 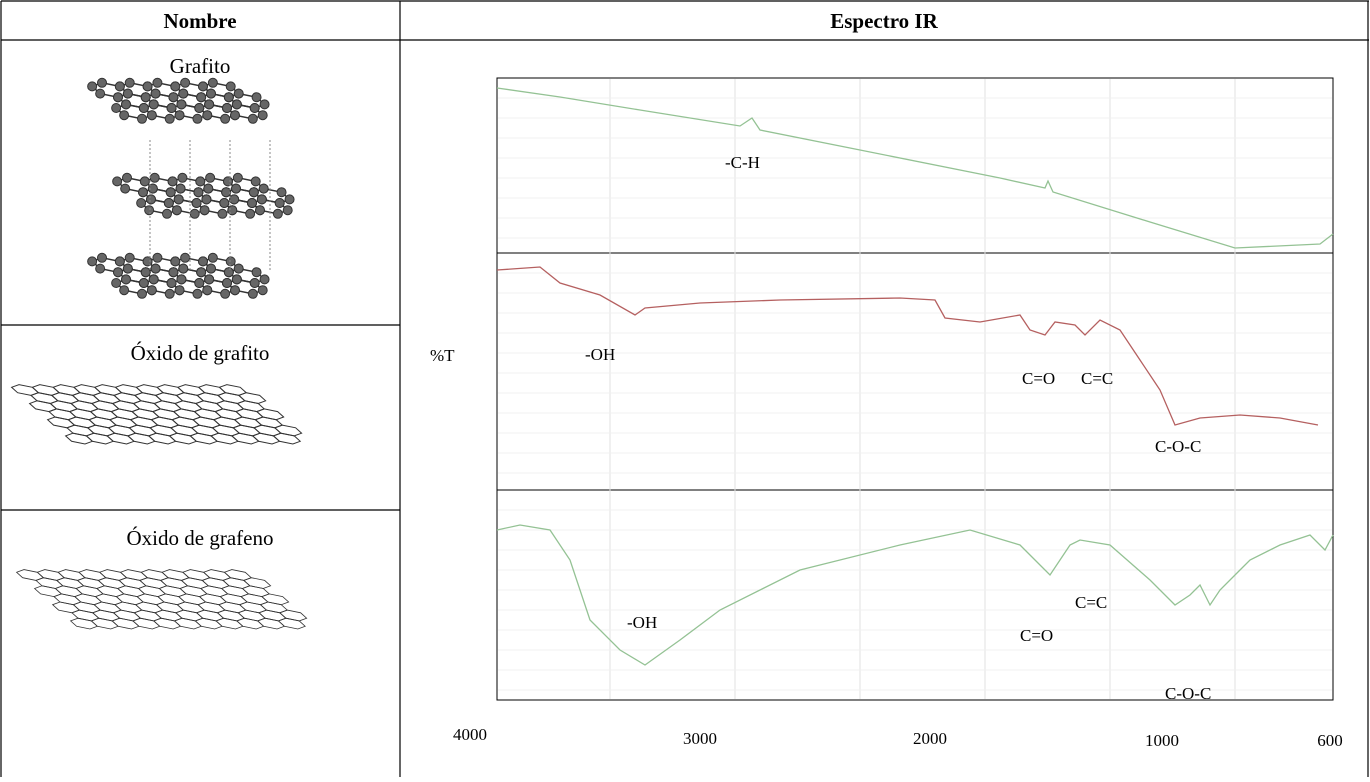 What do you see at coordinates (470, 734) in the screenshot?
I see `x-tick-label: 4000` at bounding box center [470, 734].